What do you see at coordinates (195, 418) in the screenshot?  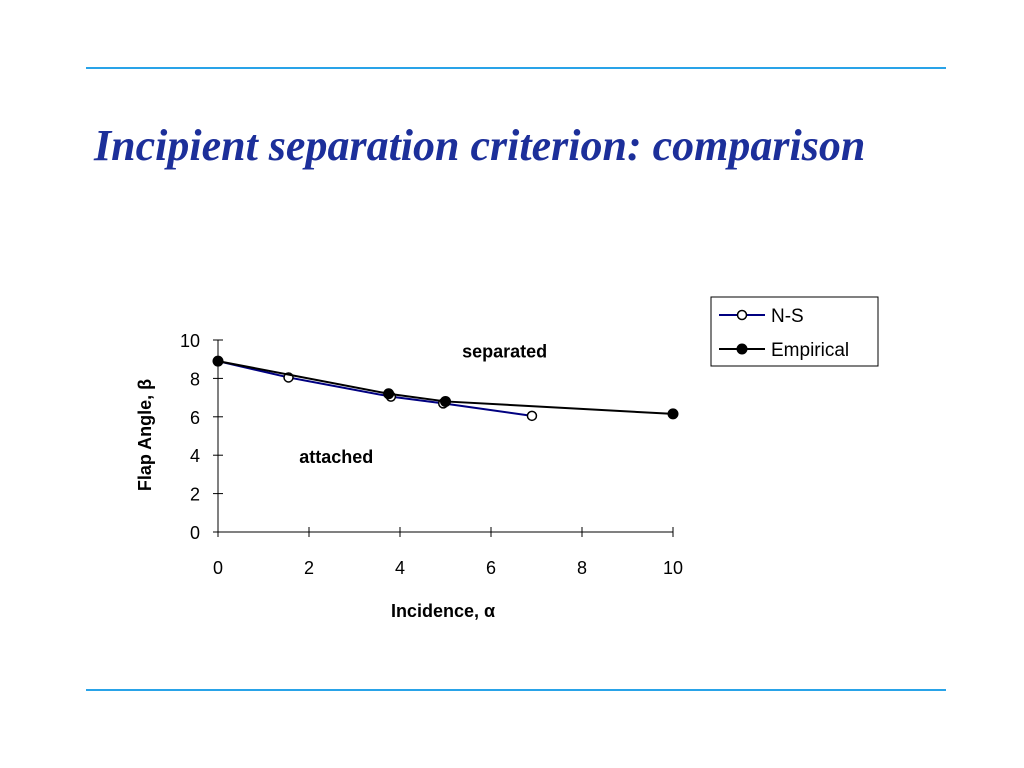 I see `y-tick-label: 6` at bounding box center [195, 418].